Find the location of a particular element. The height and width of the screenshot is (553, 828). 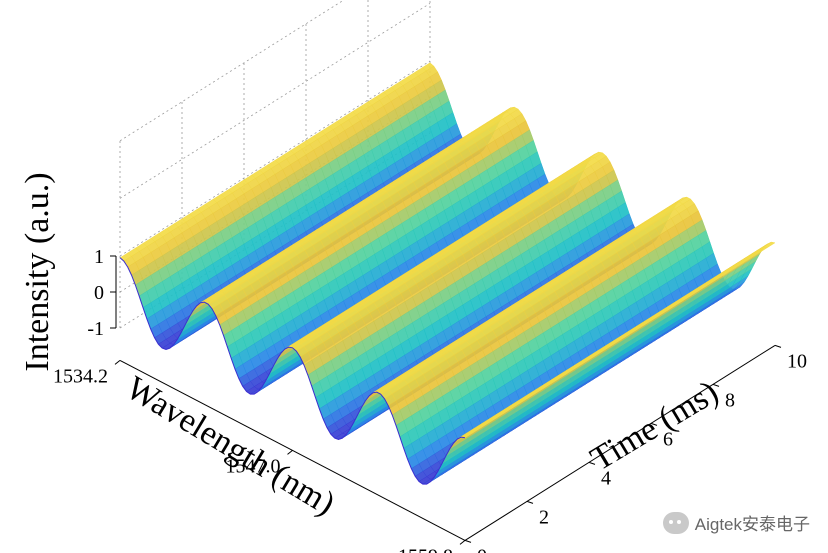

y-tick-label: 2 is located at coordinates (544, 517).